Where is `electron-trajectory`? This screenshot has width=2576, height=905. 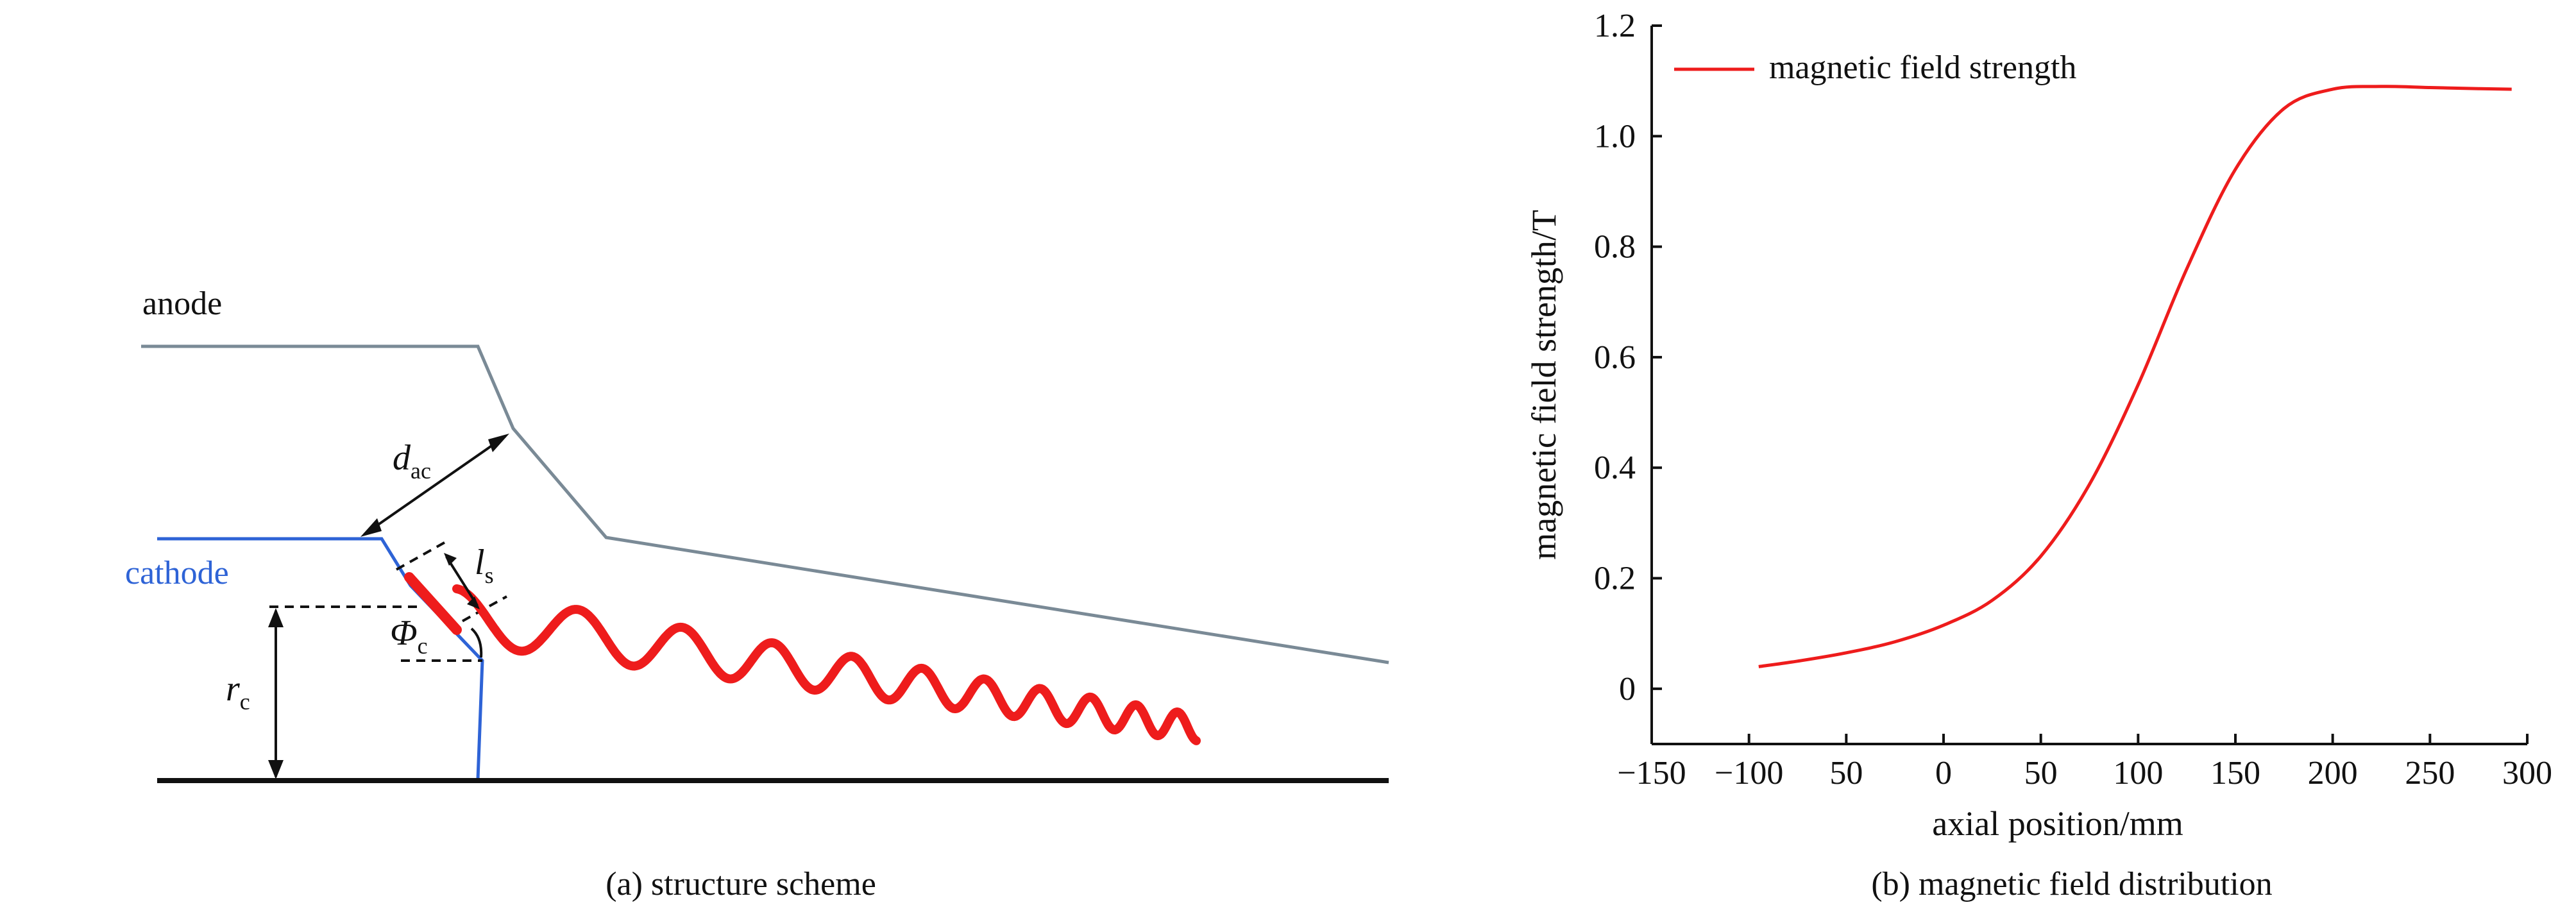 electron-trajectory is located at coordinates (826, 664).